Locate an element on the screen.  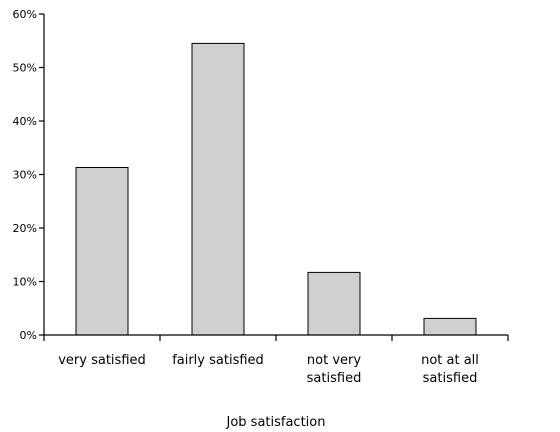
y-tick-label: 30% is located at coordinates (25, 175).